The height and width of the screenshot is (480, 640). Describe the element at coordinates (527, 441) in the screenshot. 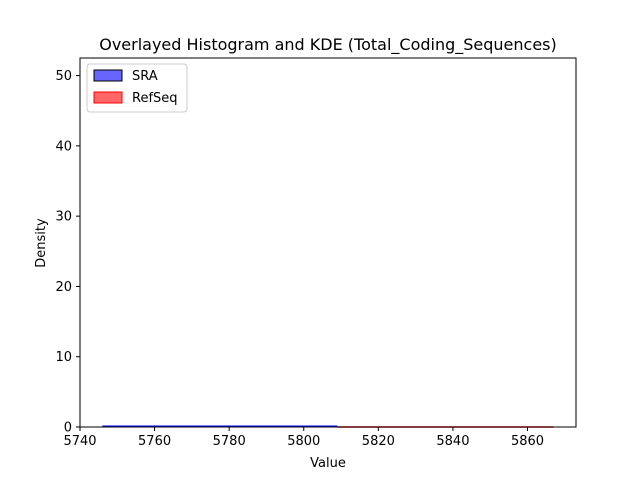

I see `x-tick-label: 5860` at that location.